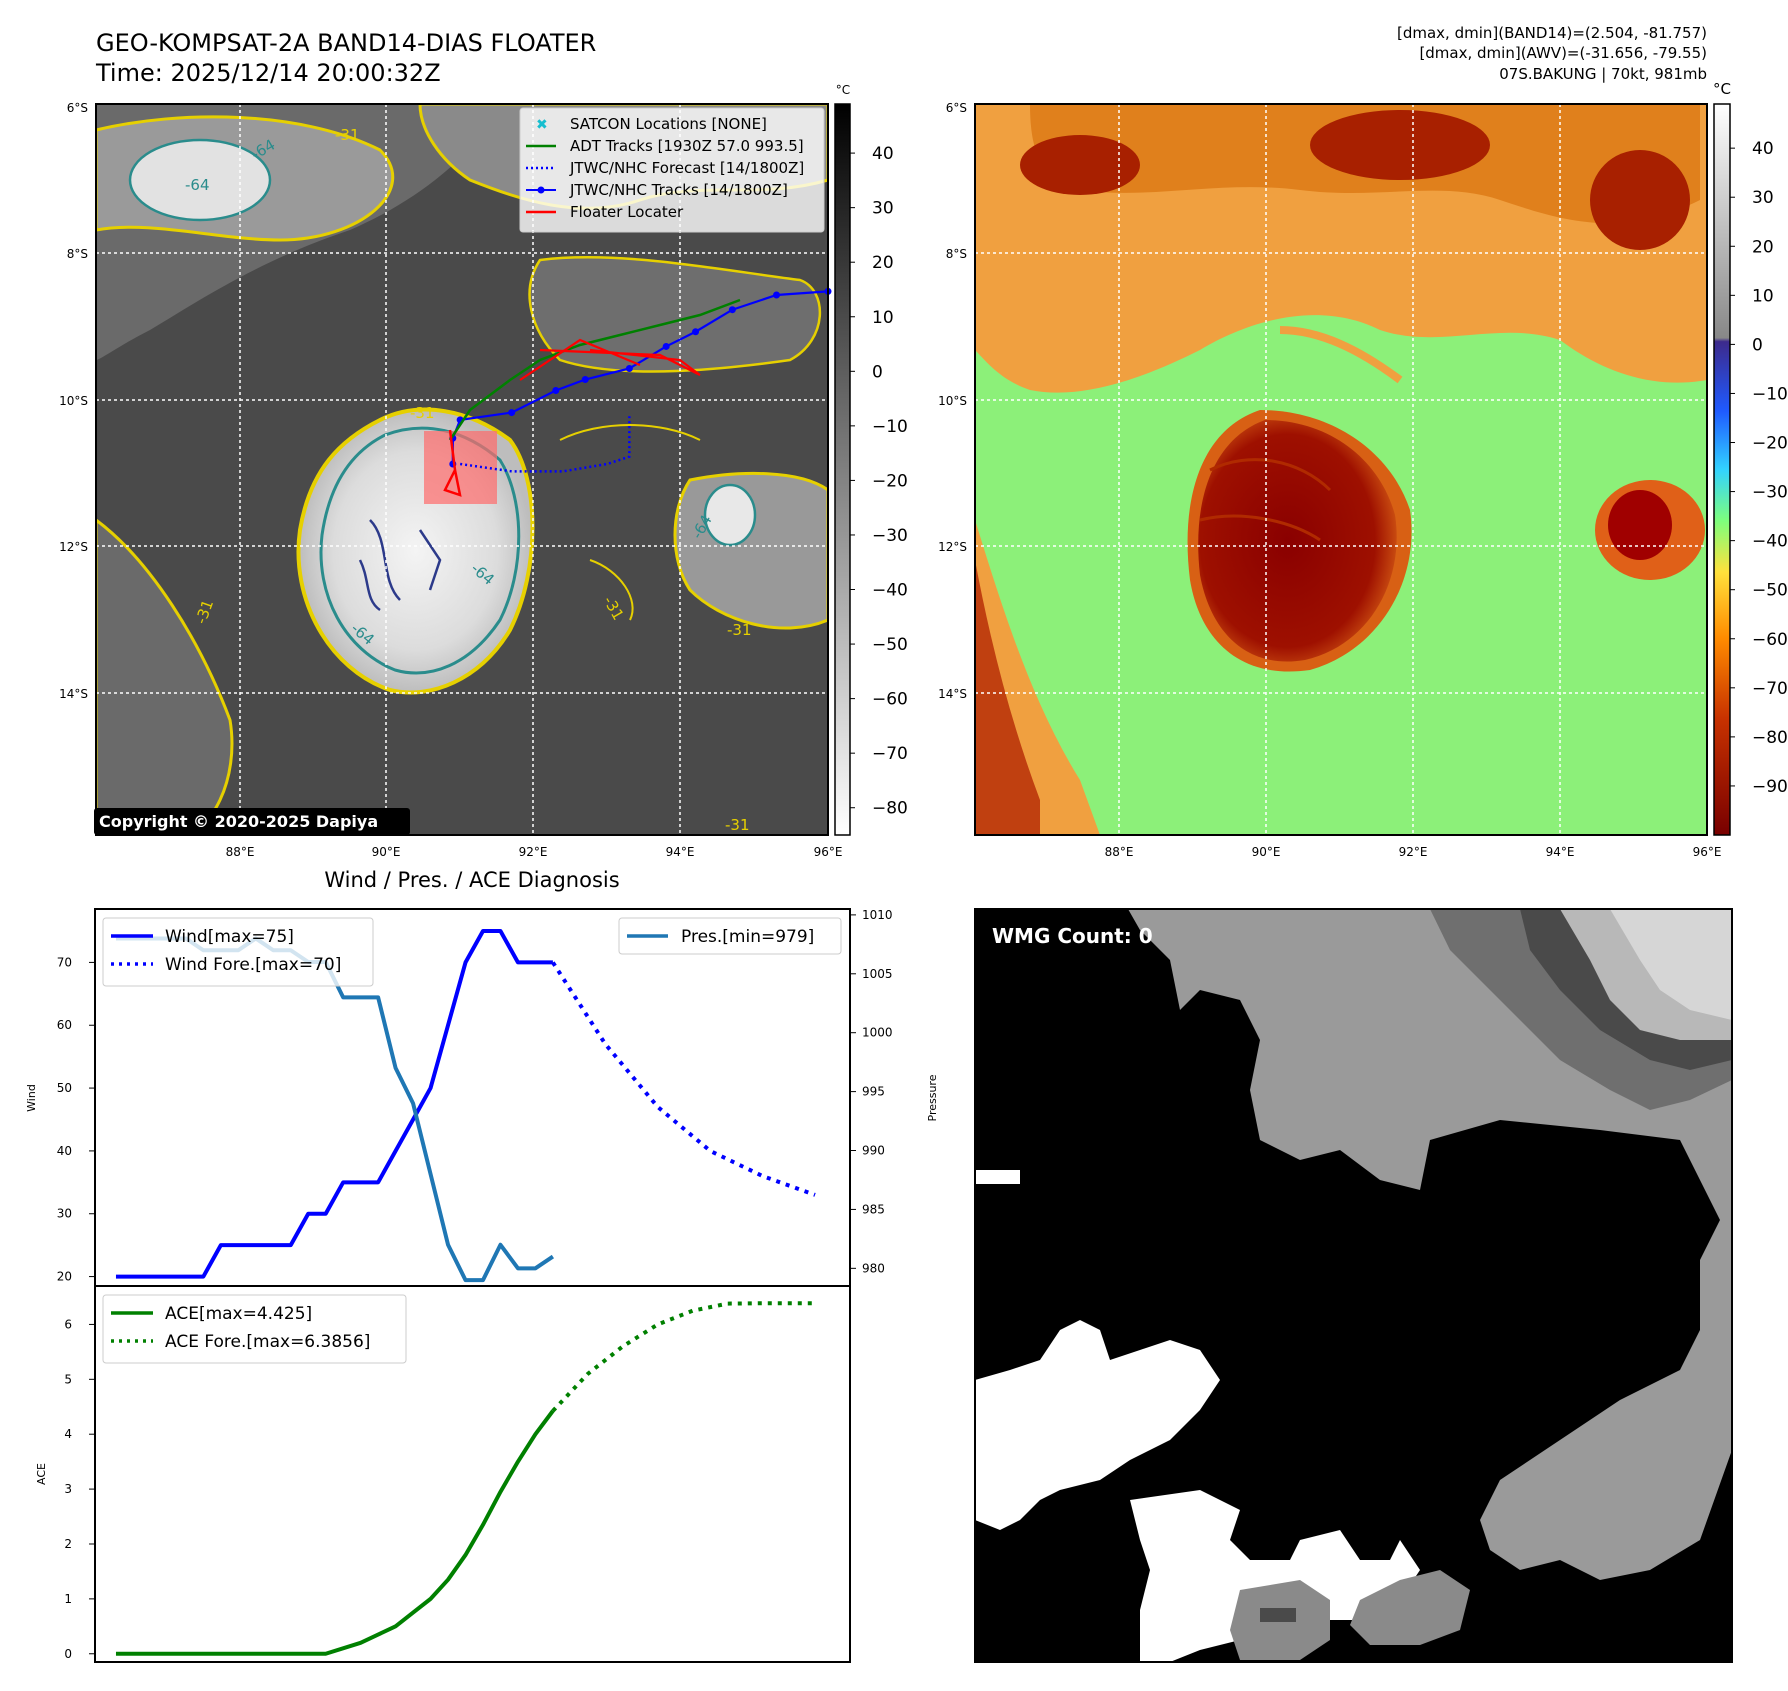 The width and height of the screenshot is (1788, 1691). Describe the element at coordinates (1072, 936) in the screenshot. I see `wmg-count-label: WMG Count: 0` at that location.